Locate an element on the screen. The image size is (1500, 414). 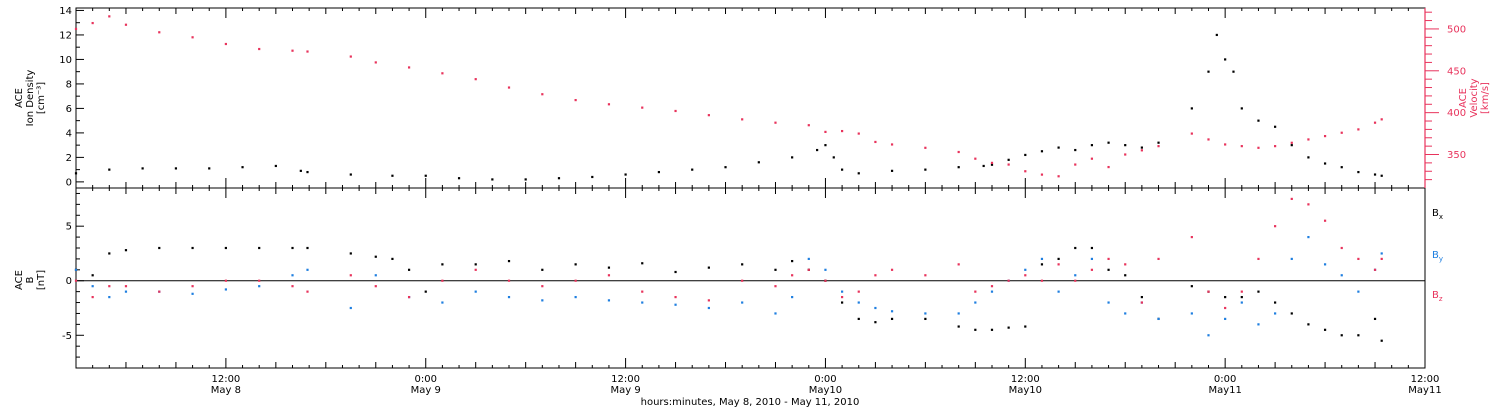
b-axis-label: [nT] is located at coordinates (41, 280).